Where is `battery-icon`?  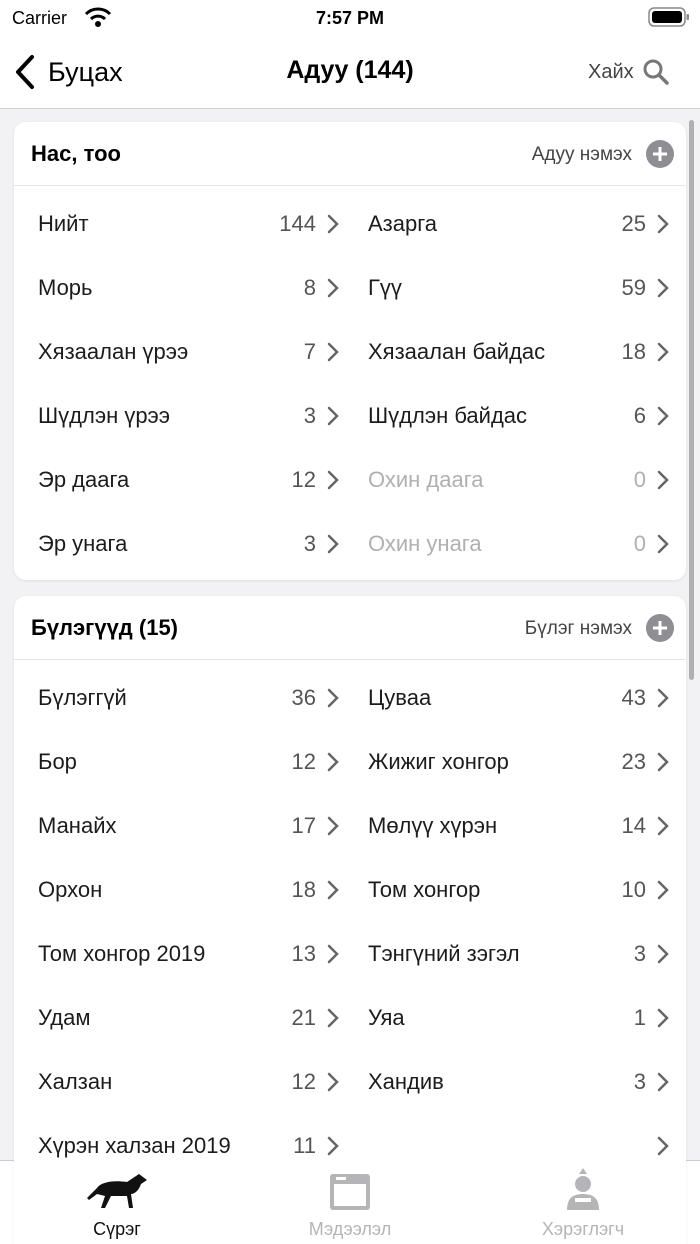
battery-icon is located at coordinates (668, 17).